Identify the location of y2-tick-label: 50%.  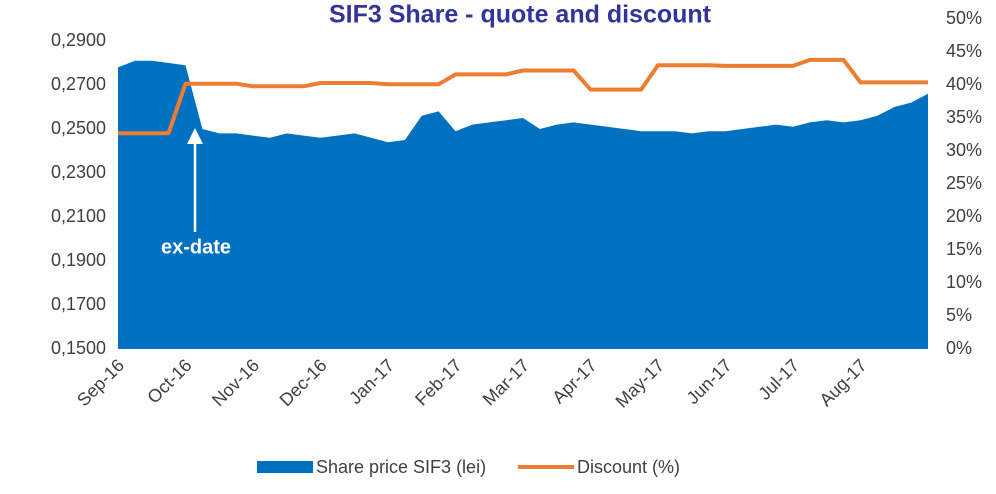
(964, 18).